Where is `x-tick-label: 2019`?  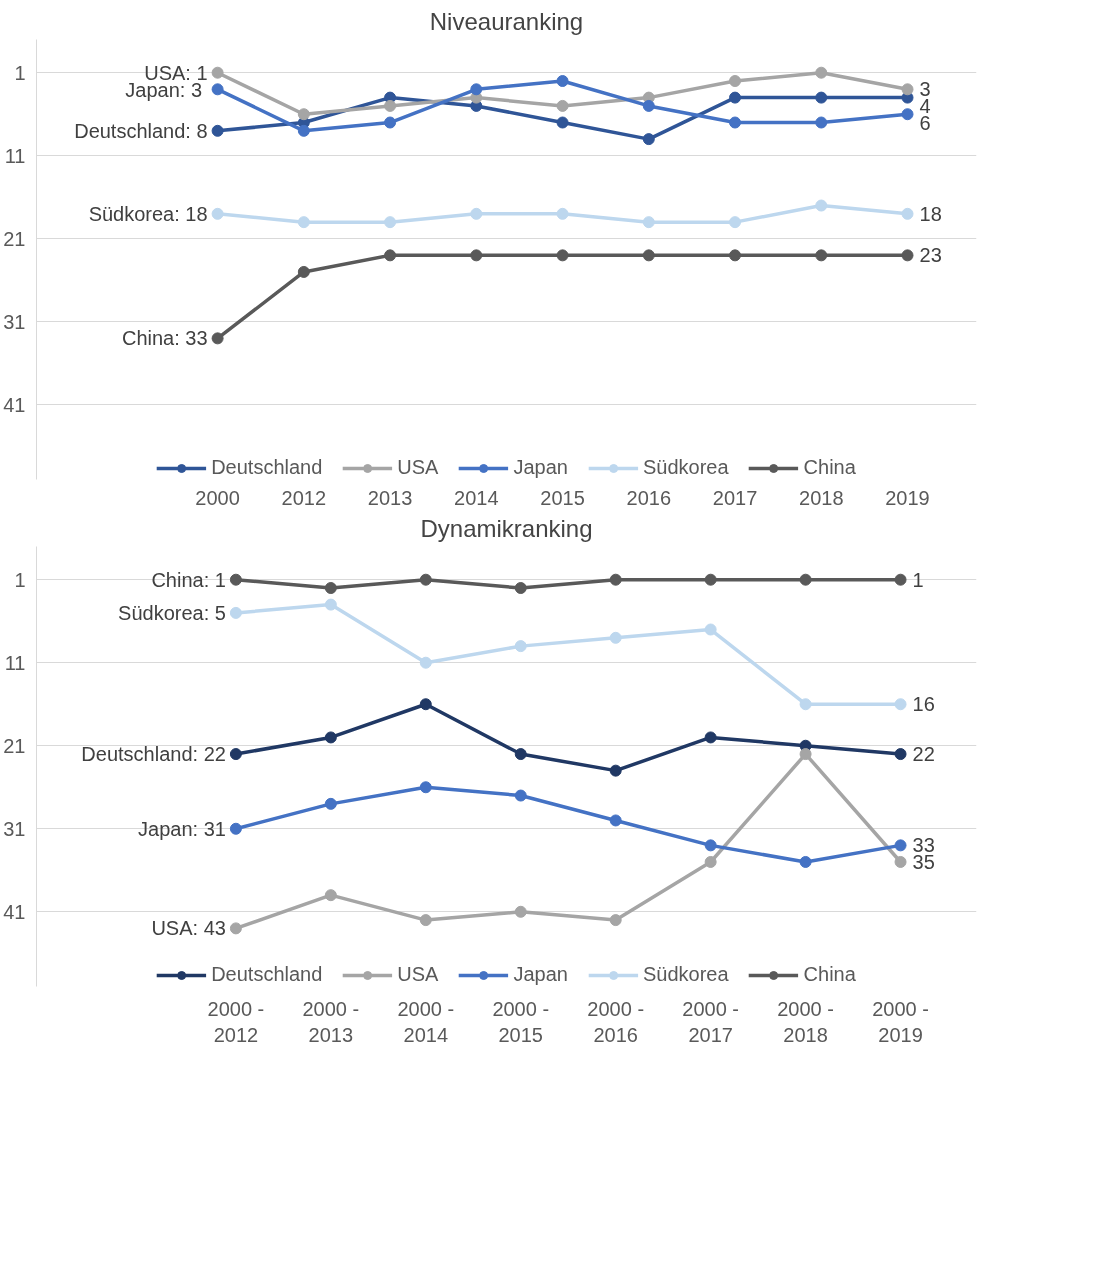 x-tick-label: 2019 is located at coordinates (907, 497).